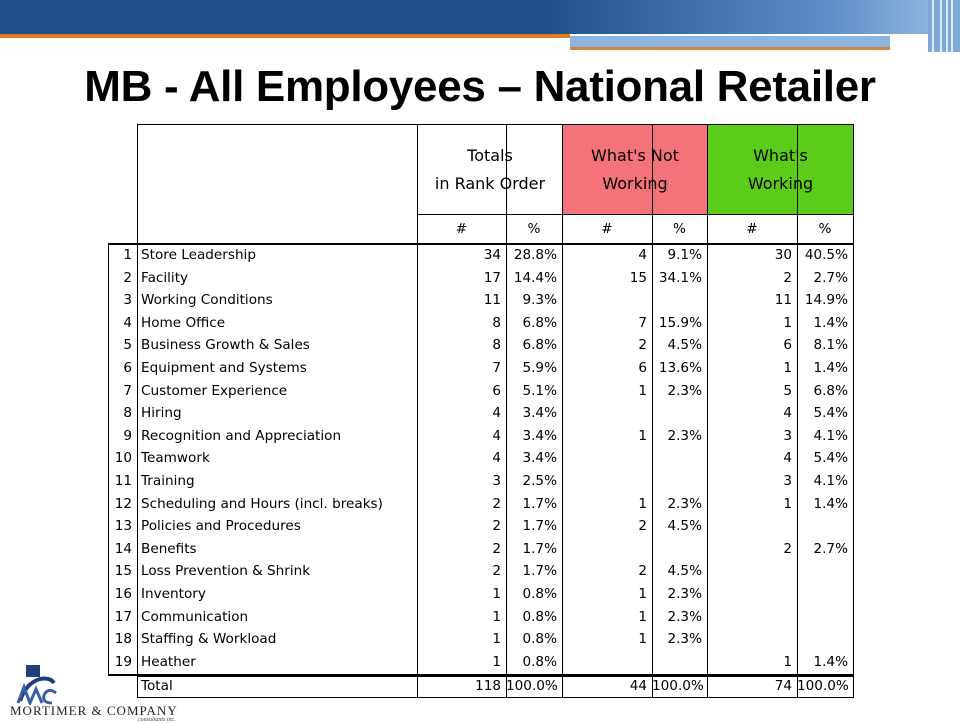  Describe the element at coordinates (195, 616) in the screenshot. I see `row-category: Communication` at that location.